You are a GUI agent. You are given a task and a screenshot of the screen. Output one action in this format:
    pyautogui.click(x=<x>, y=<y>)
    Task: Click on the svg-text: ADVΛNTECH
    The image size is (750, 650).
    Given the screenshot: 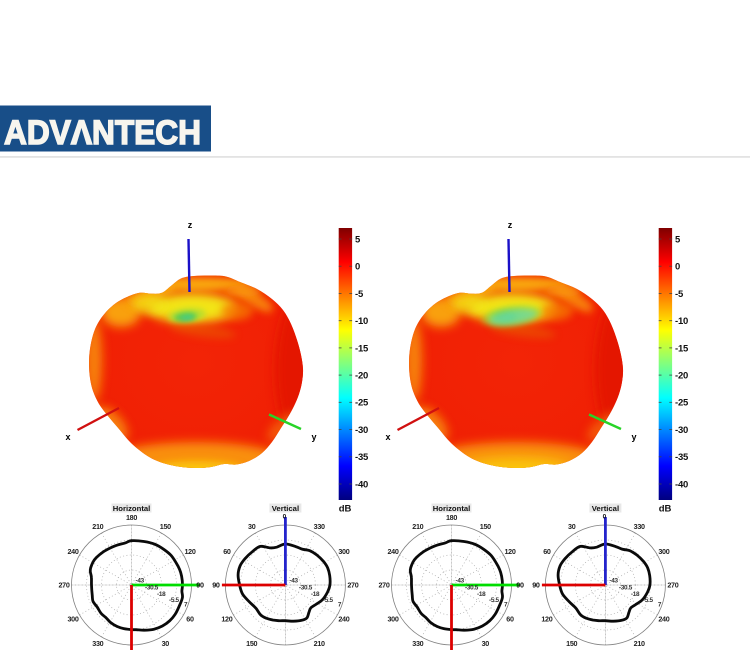 What is the action you would take?
    pyautogui.click(x=102, y=133)
    